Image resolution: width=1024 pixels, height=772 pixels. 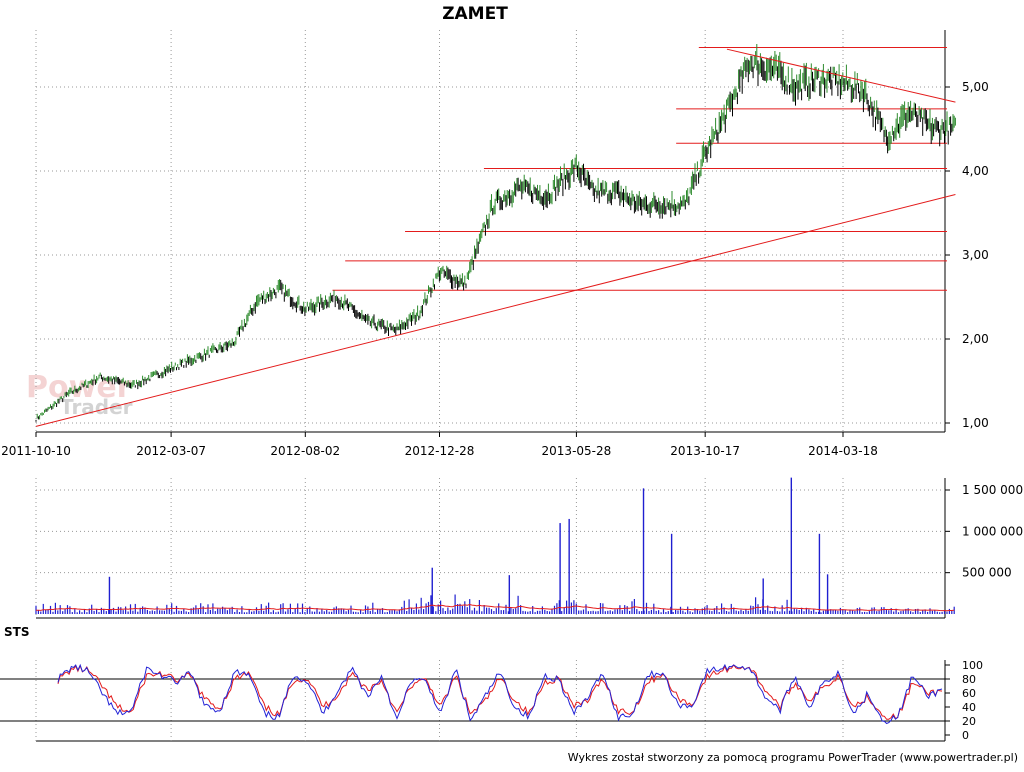 I want to click on x-tick-label: 2011-10-10, so click(x=36, y=451).